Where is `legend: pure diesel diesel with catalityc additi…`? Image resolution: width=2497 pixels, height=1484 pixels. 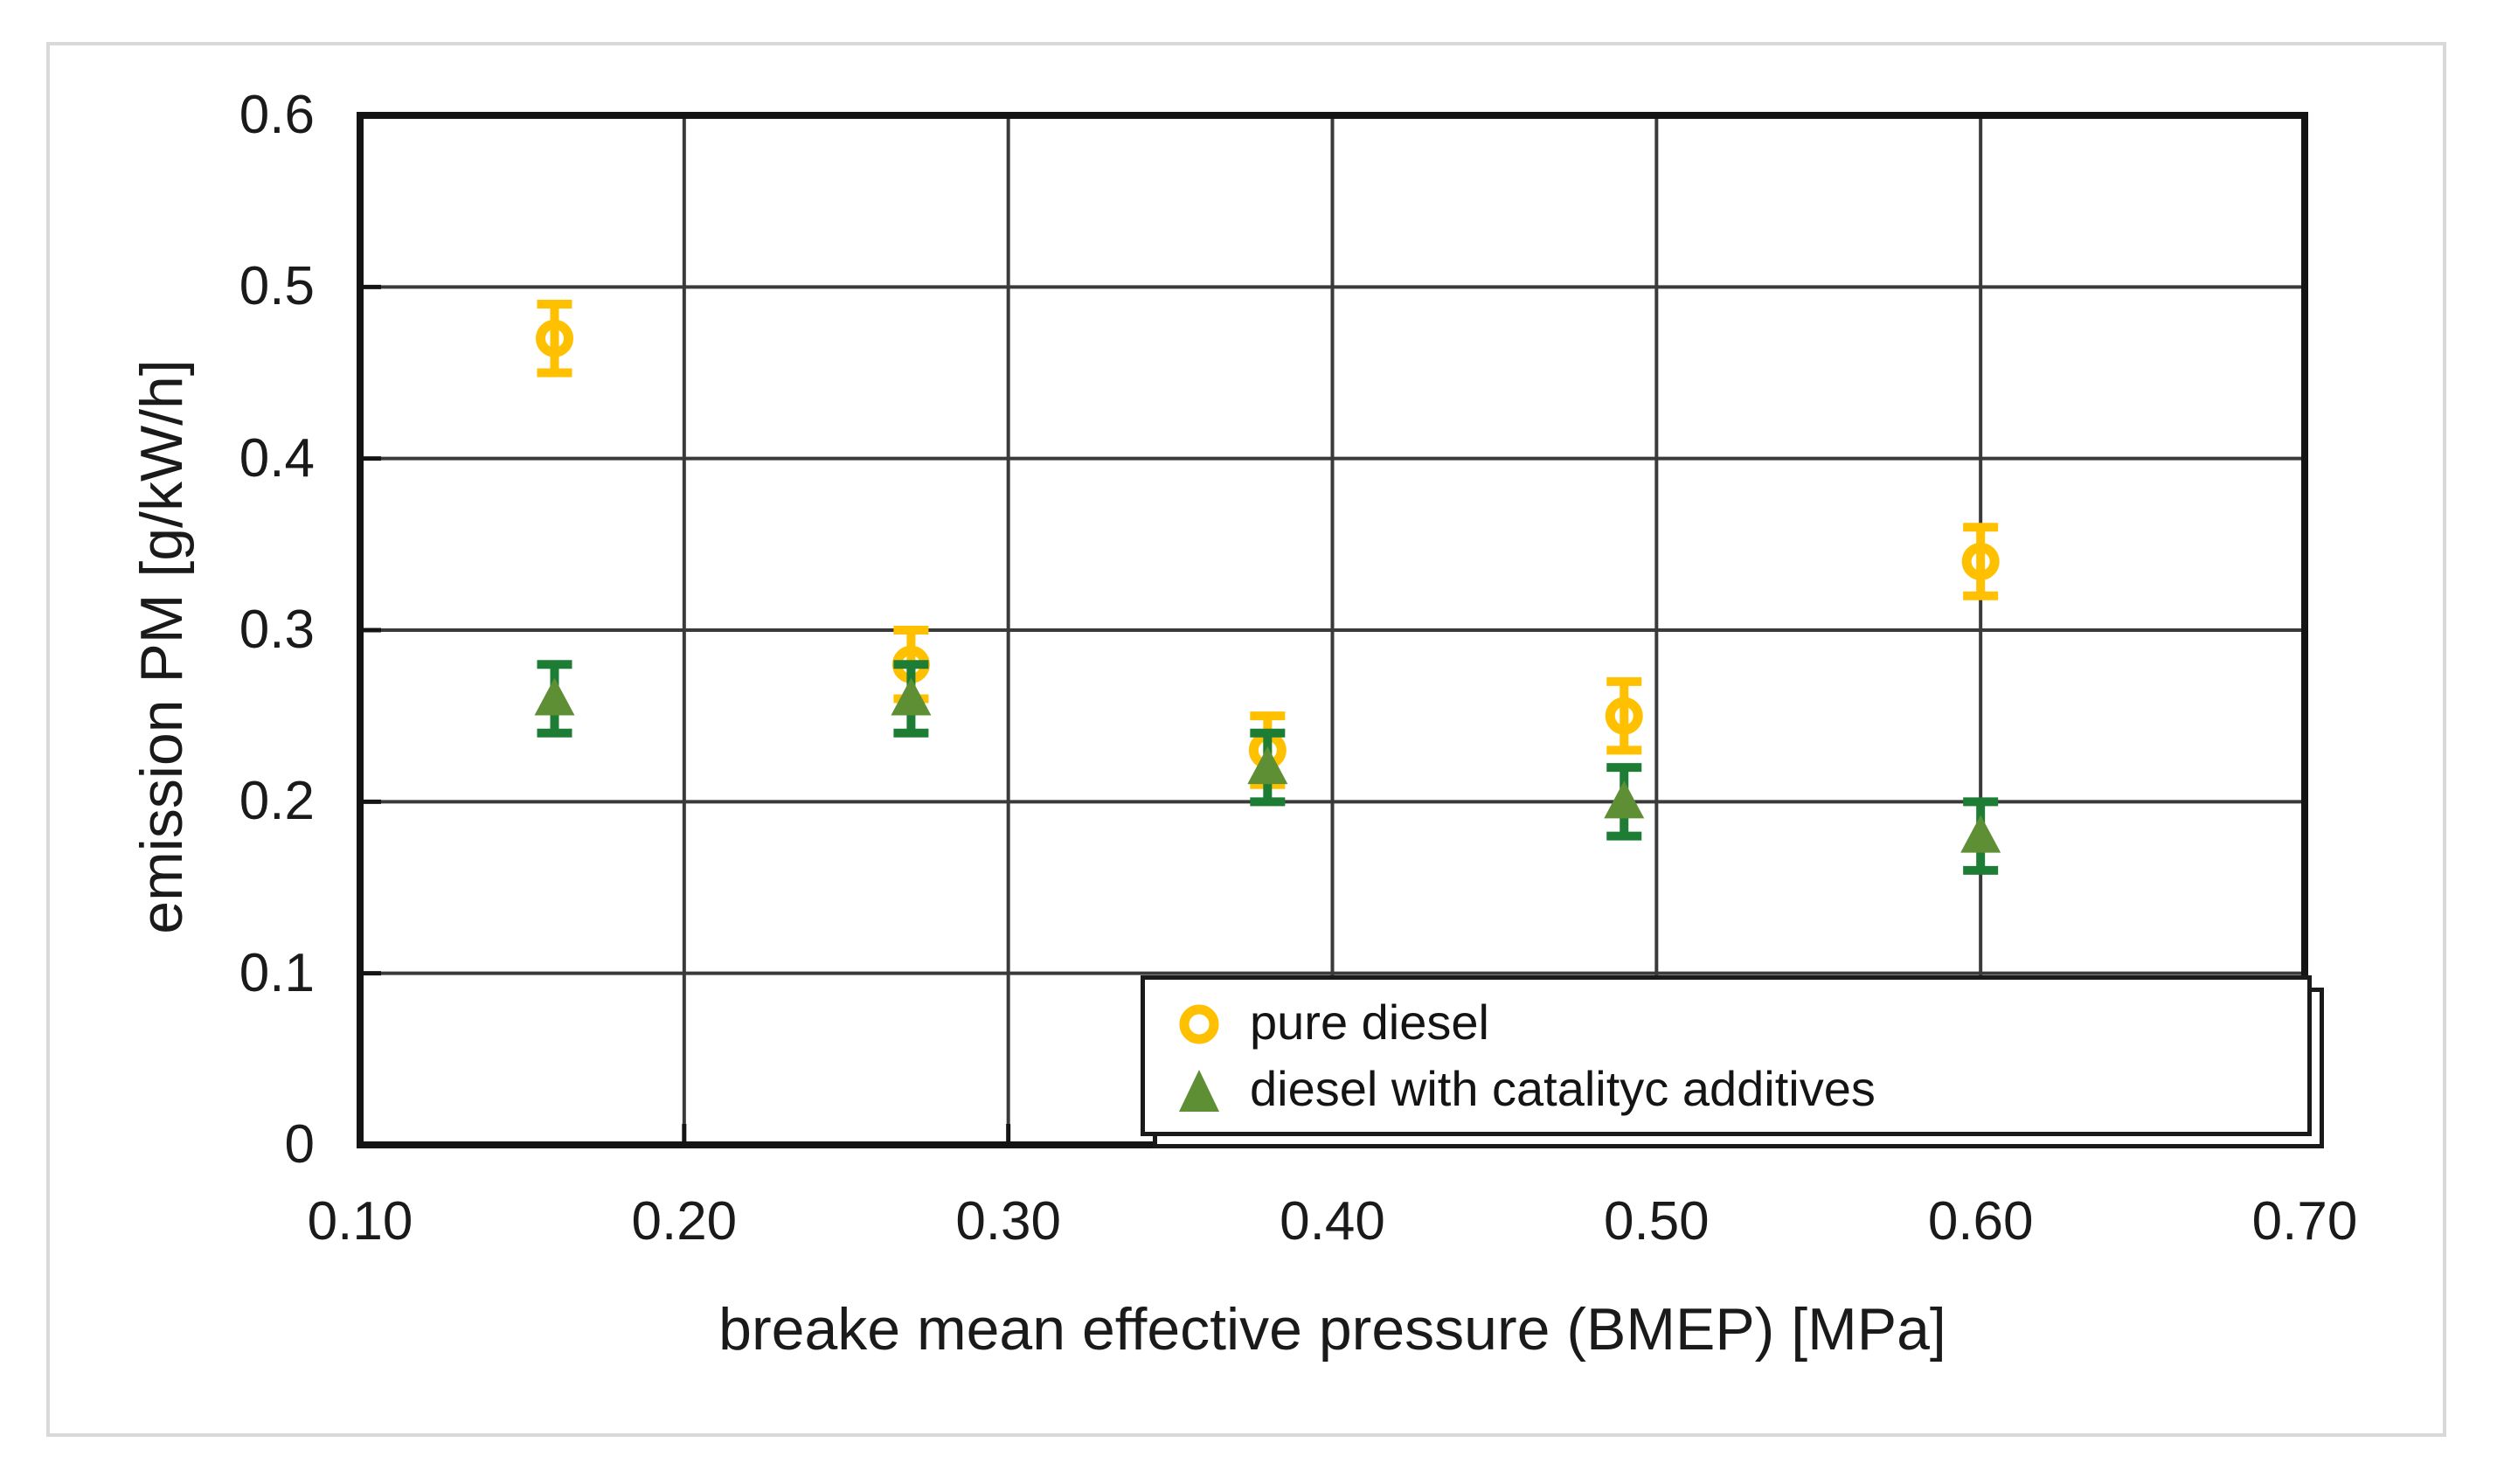
legend: pure diesel diesel with catalityc additi… is located at coordinates (1727, 1055).